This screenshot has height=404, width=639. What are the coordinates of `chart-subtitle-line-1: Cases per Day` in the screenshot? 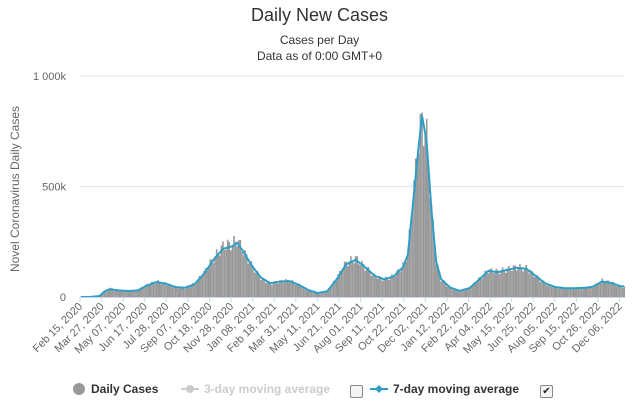 It's located at (319, 40).